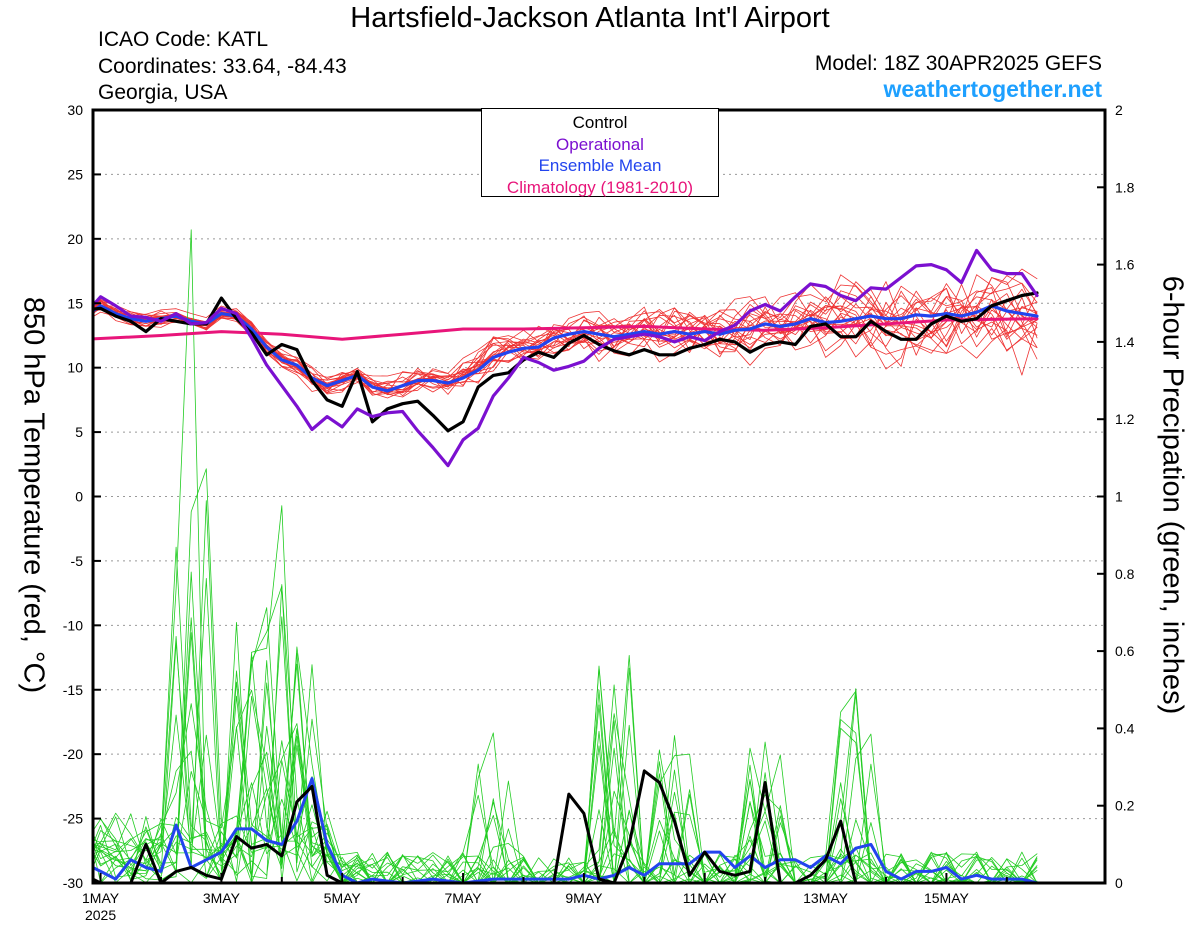 Image resolution: width=1200 pixels, height=927 pixels. What do you see at coordinates (584, 898) in the screenshot?
I see `x-tick-label: 9MAY` at bounding box center [584, 898].